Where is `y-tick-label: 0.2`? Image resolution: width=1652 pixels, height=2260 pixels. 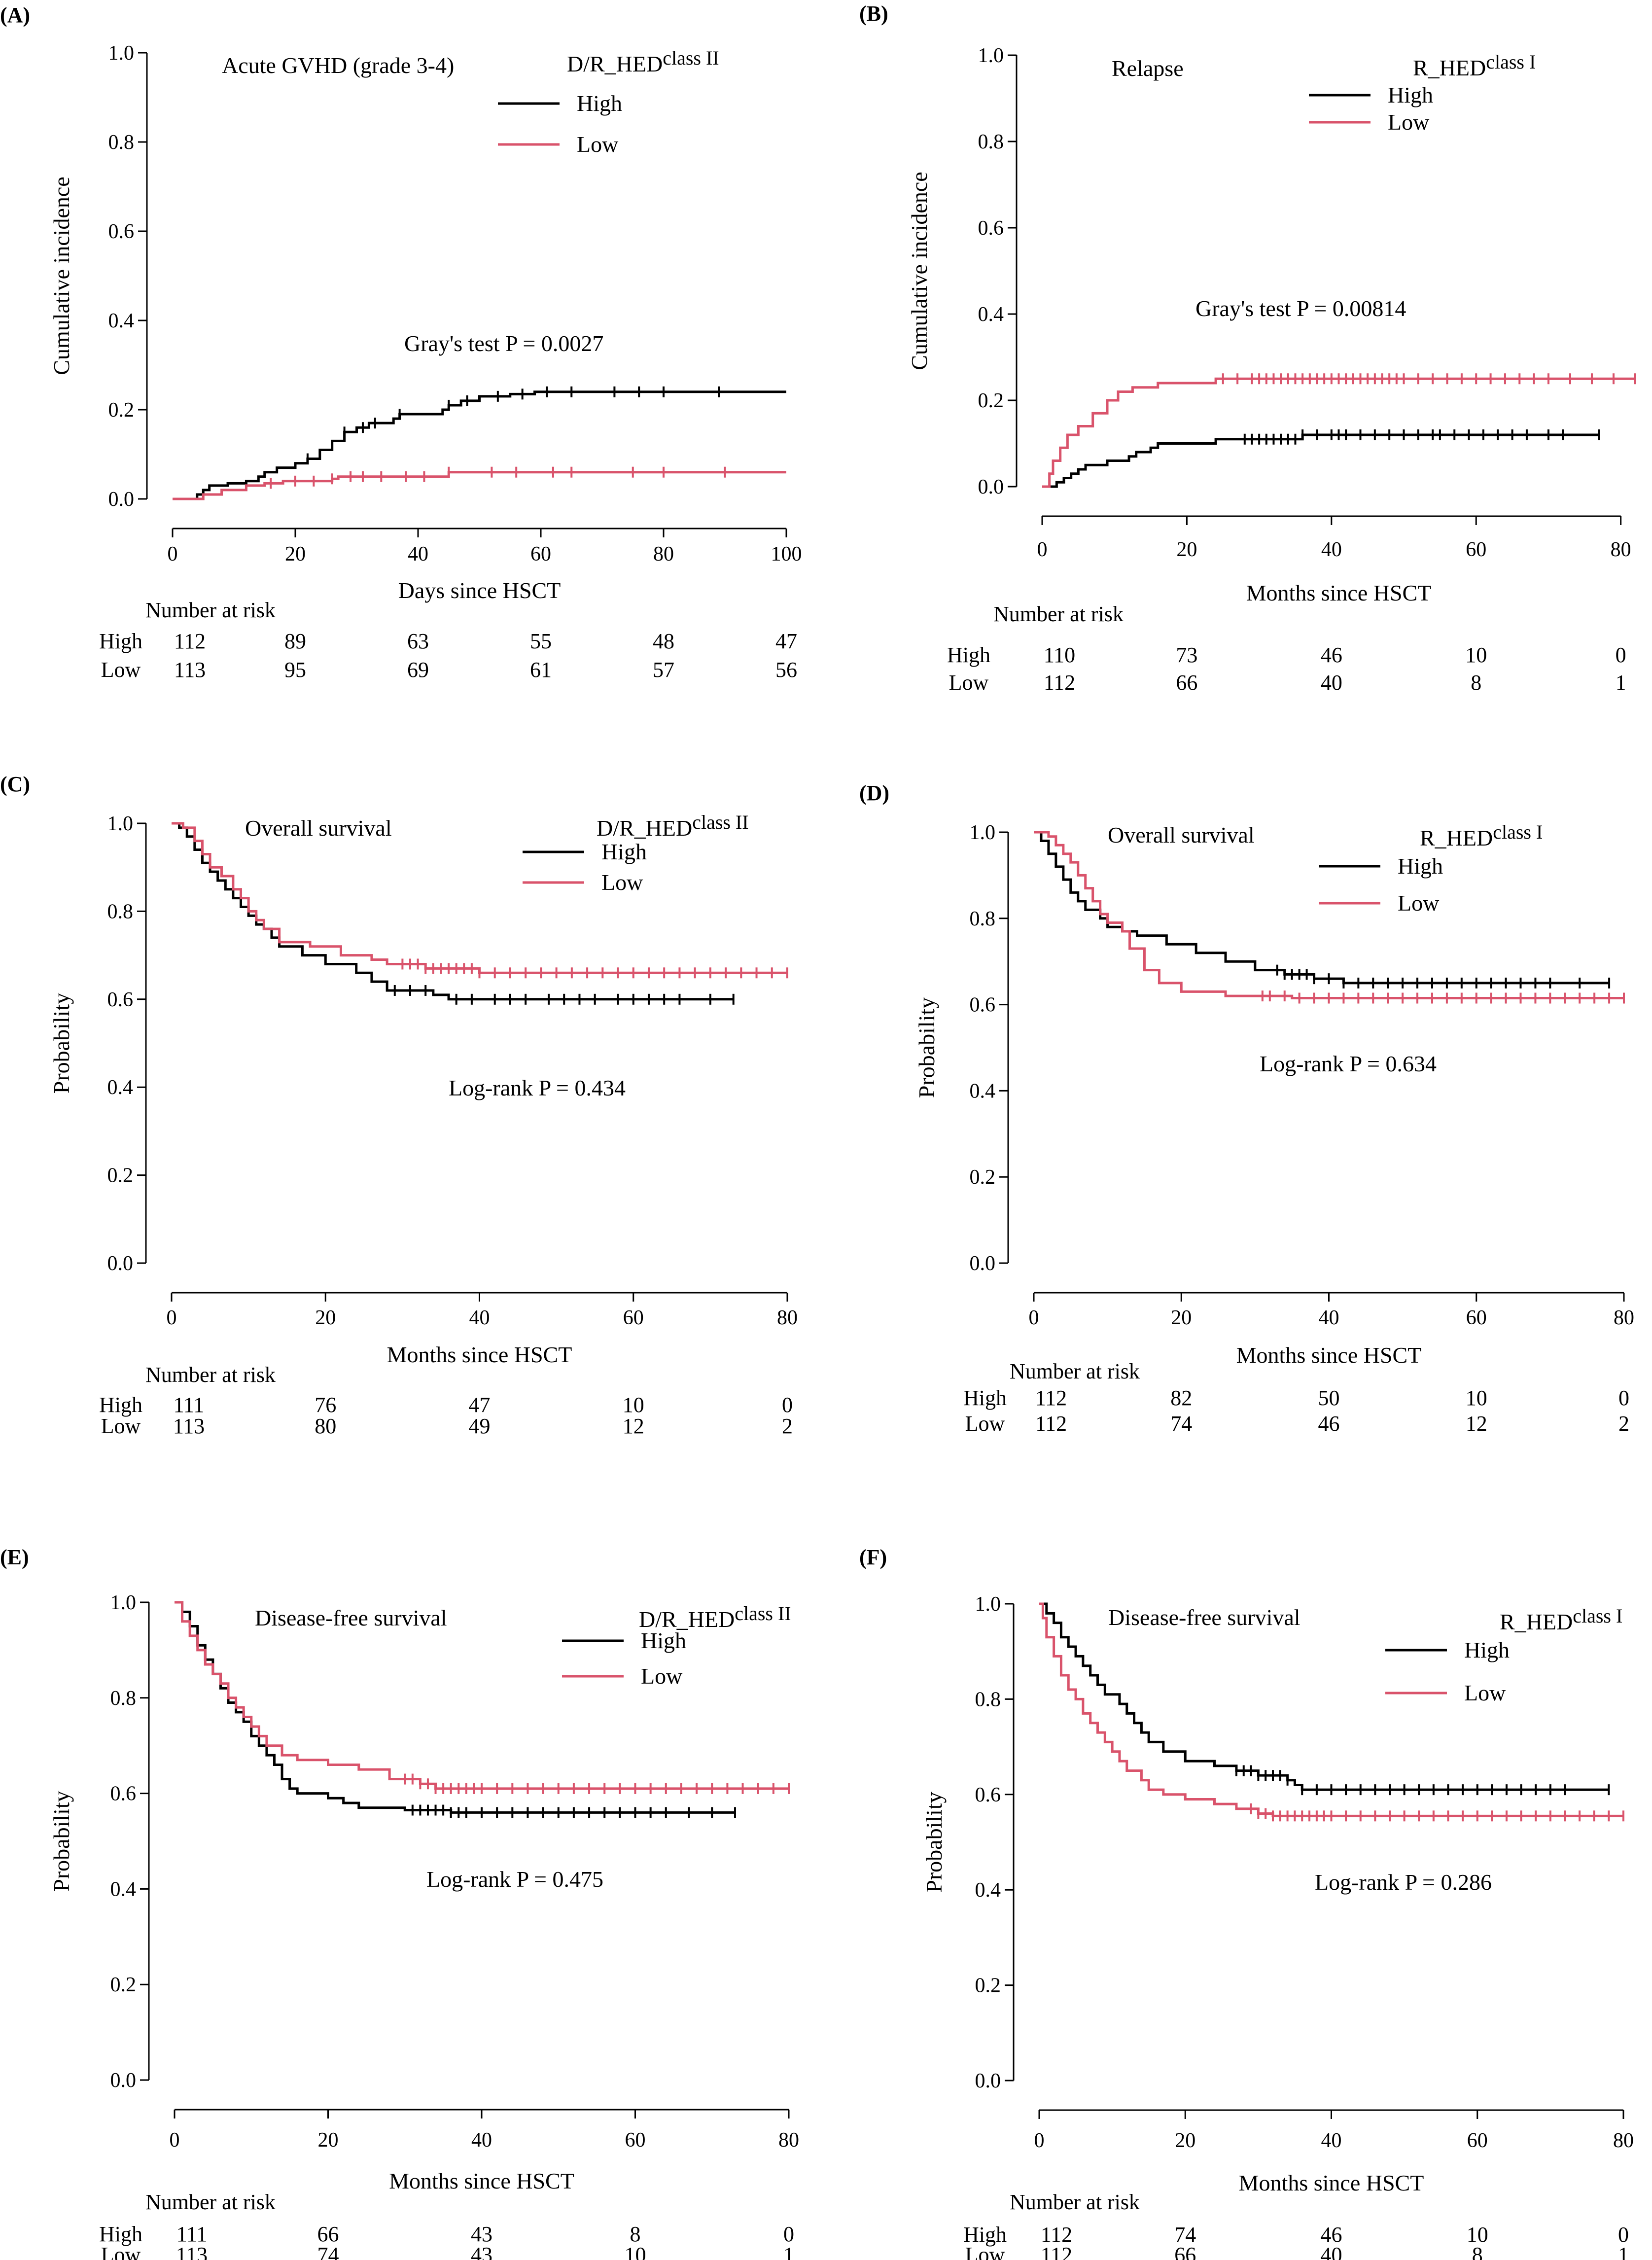
y-tick-label: 0.2 is located at coordinates (121, 411).